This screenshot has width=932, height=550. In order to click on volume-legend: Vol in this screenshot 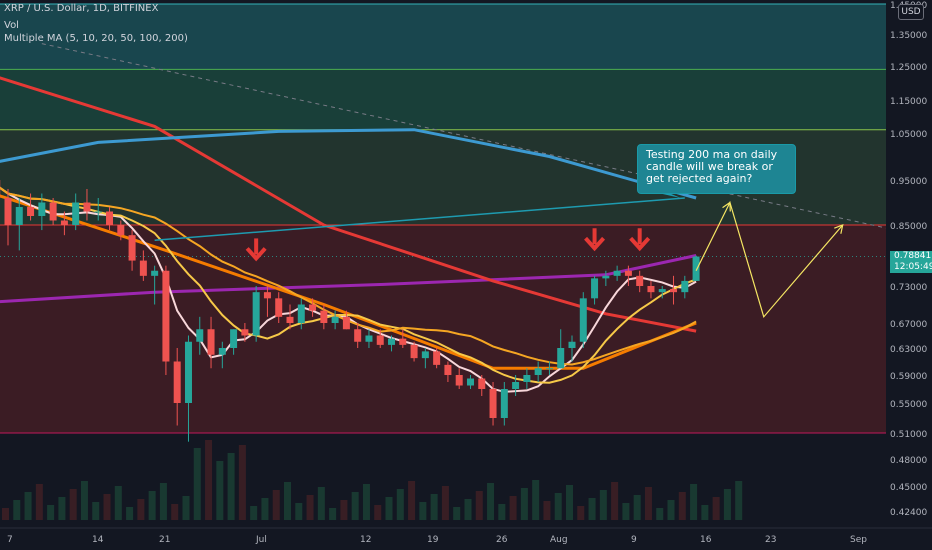, I will do `click(11, 25)`.